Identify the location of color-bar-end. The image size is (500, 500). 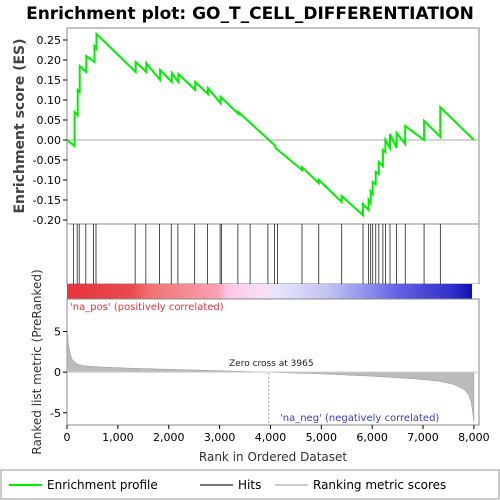
(475, 291).